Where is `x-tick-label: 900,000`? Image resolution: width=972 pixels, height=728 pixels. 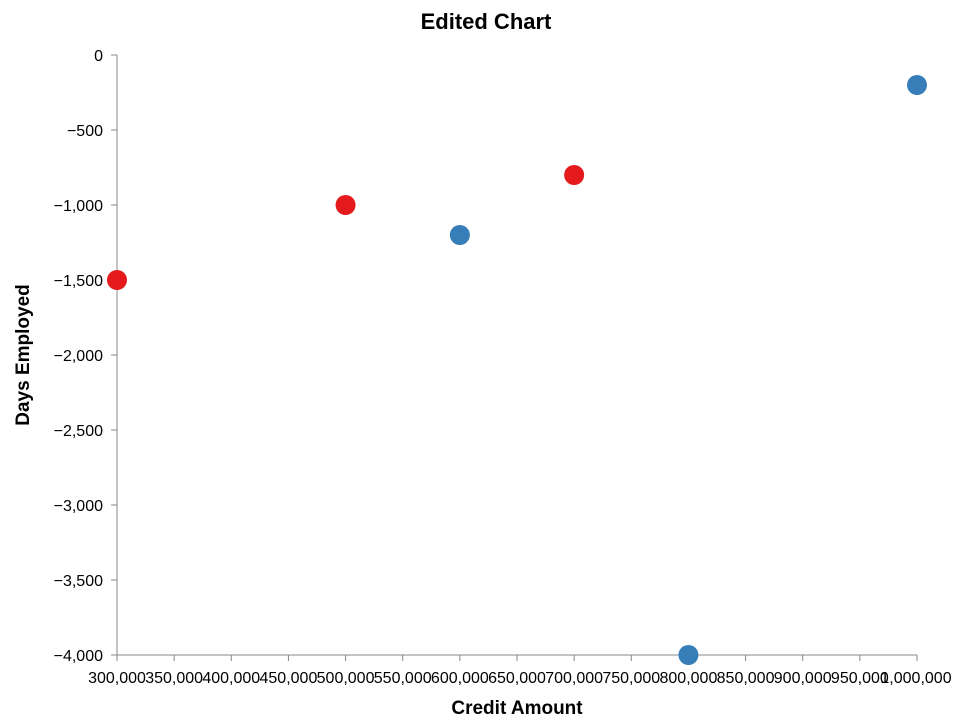 x-tick-label: 900,000 is located at coordinates (803, 678).